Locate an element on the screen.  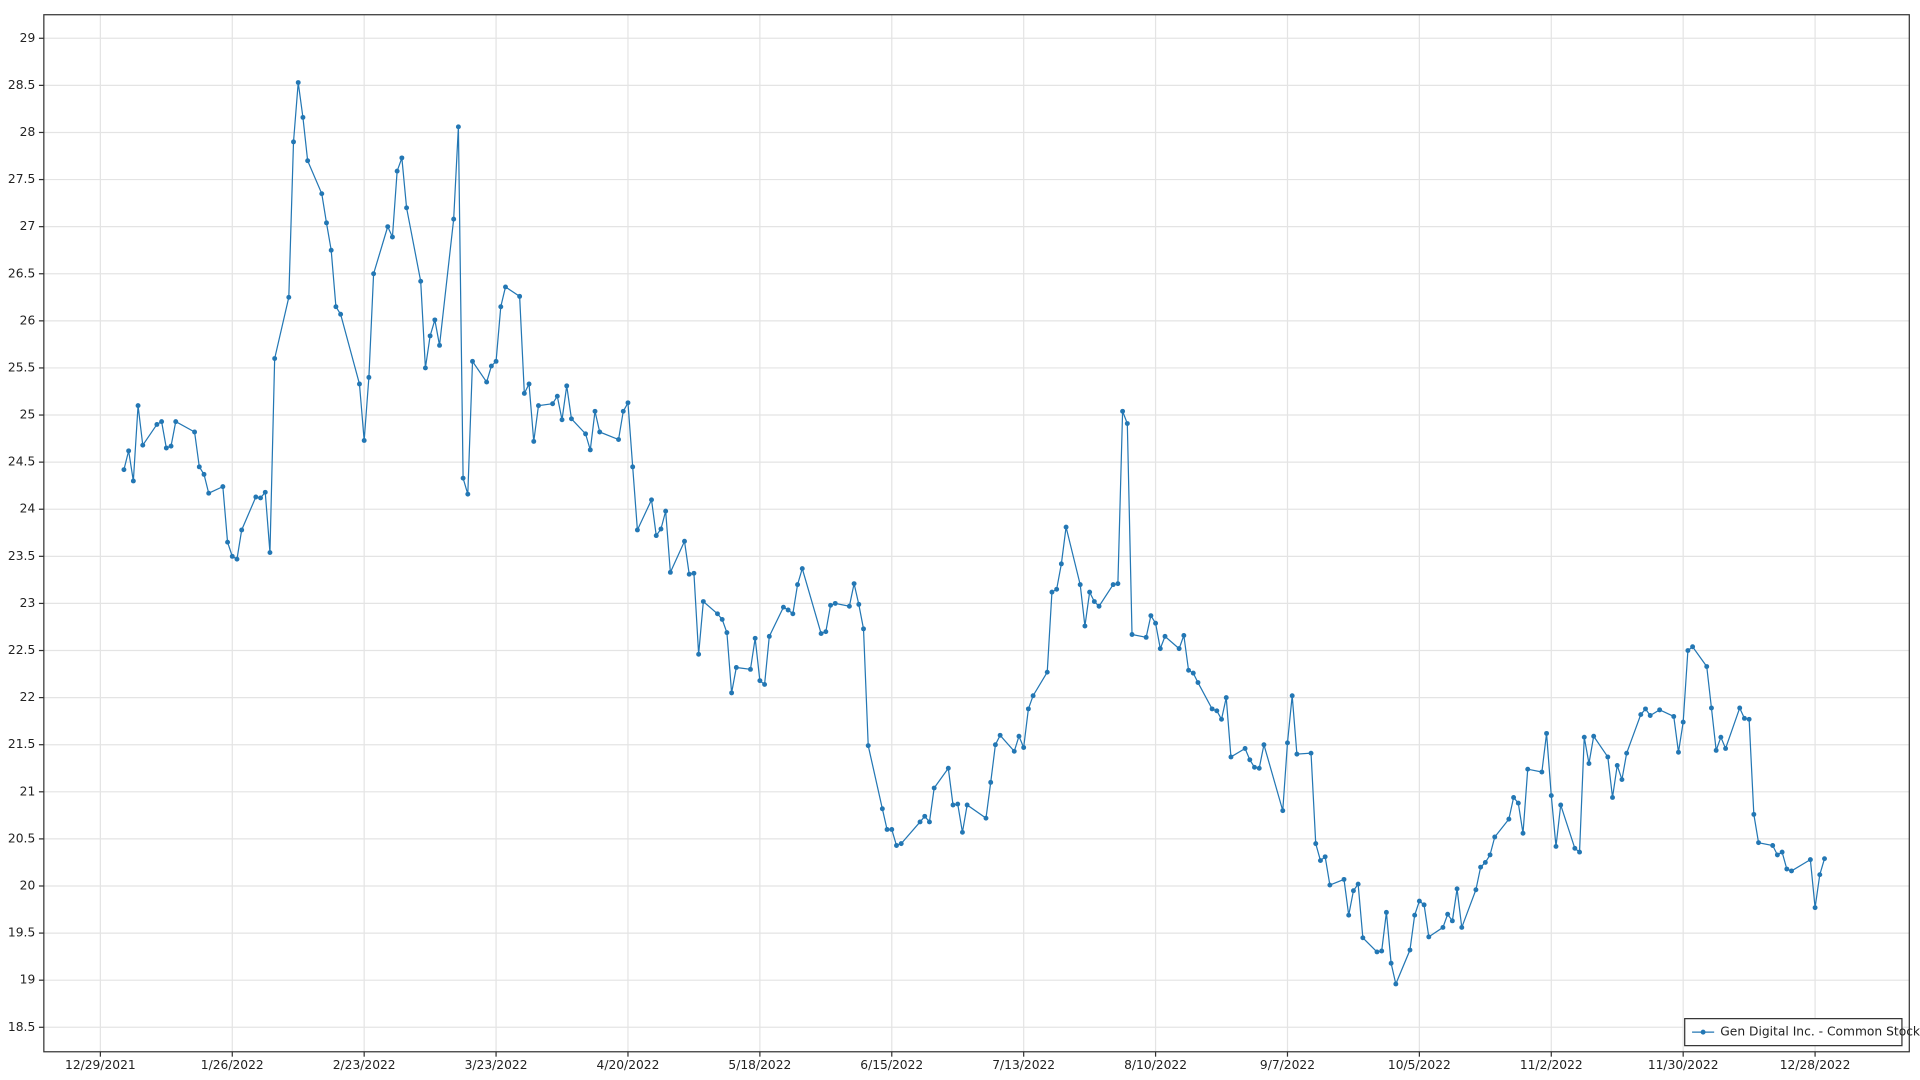
y-tick-label: 29 is located at coordinates (28, 38).